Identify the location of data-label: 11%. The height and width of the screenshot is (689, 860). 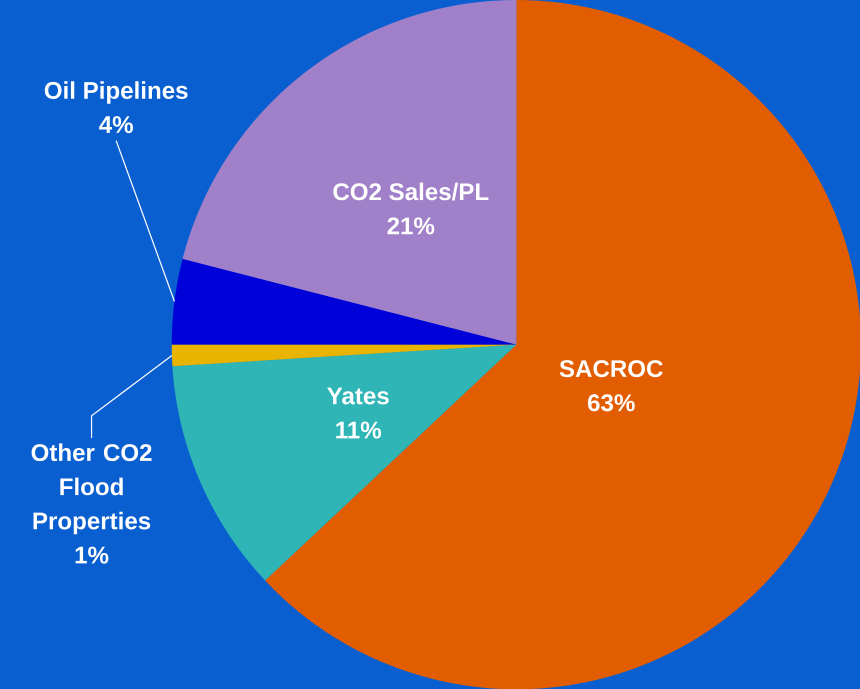
(359, 429).